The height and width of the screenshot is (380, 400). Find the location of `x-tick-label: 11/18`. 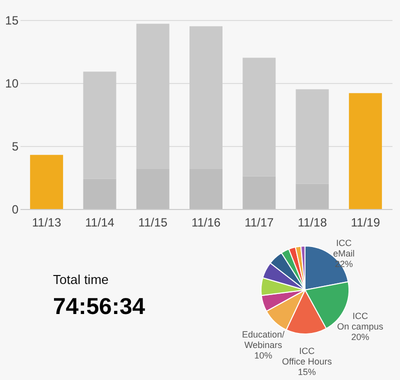

x-tick-label: 11/18 is located at coordinates (313, 223).